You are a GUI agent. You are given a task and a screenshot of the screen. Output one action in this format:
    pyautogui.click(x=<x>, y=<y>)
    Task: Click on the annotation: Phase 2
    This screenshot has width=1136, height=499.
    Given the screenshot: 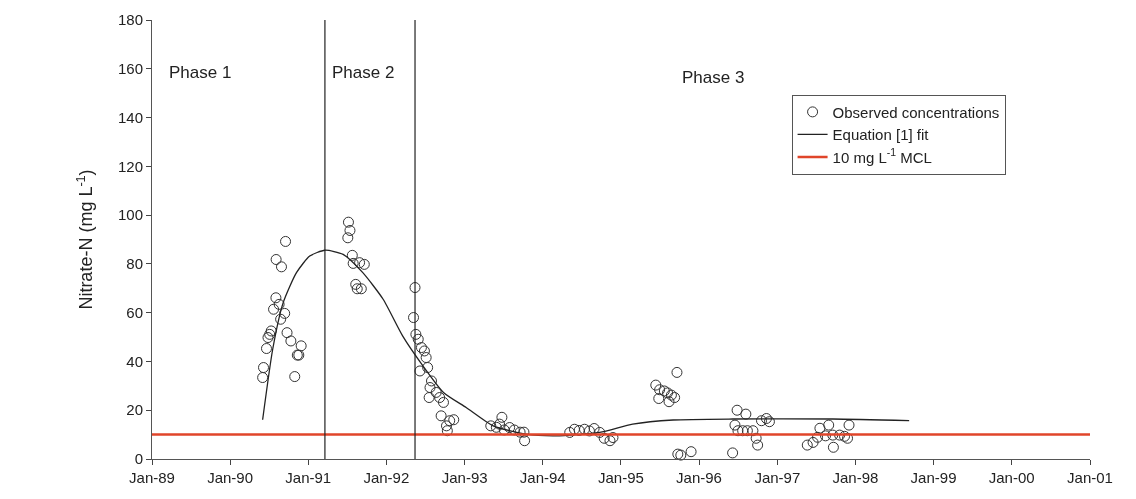 What is the action you would take?
    pyautogui.click(x=363, y=72)
    